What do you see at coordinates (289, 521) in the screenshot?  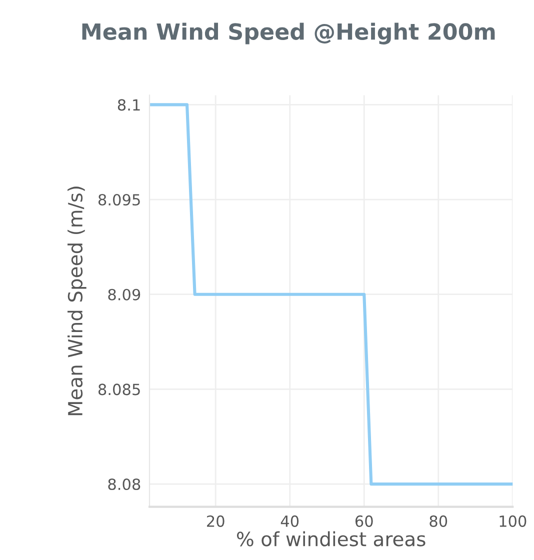 I see `x-tick-label: 40` at bounding box center [289, 521].